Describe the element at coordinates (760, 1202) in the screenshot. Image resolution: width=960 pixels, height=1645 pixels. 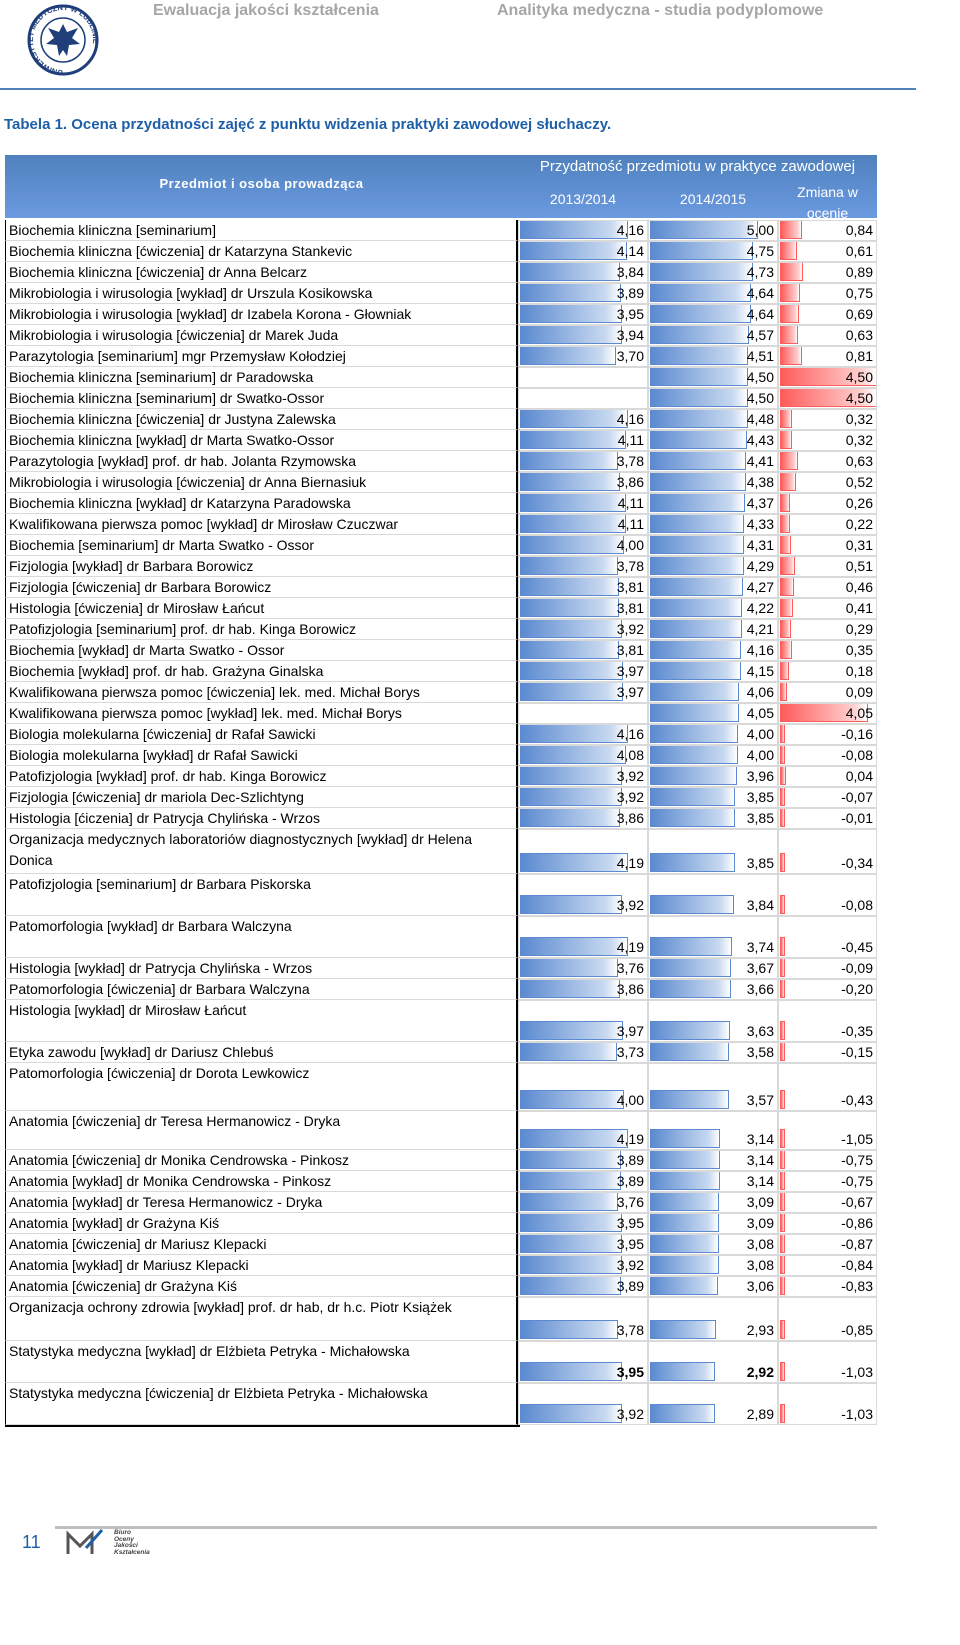
I see `value-label: 3,09` at that location.